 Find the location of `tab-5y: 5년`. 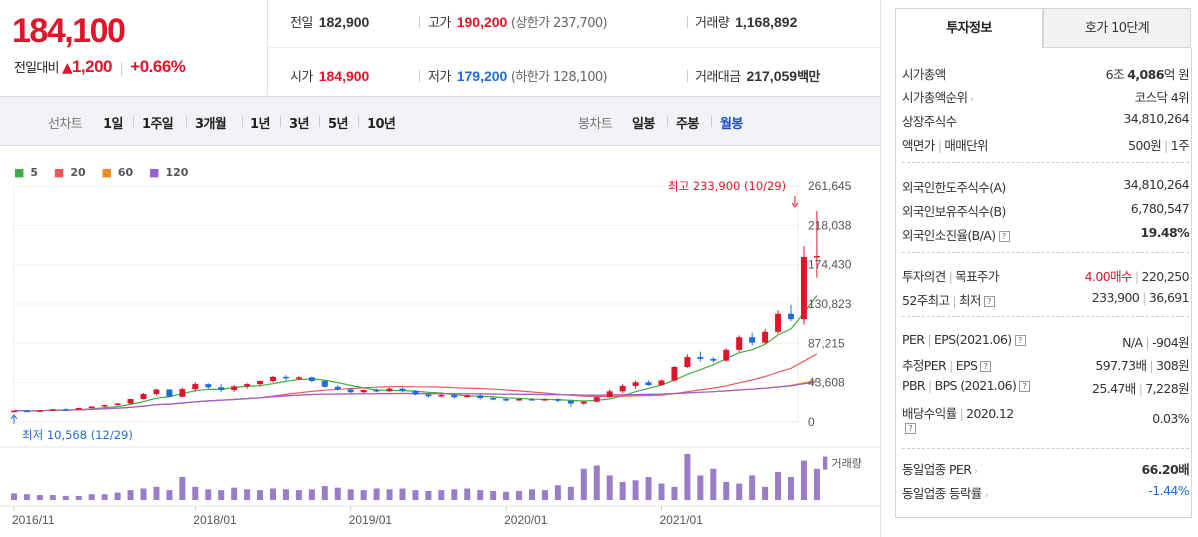

tab-5y: 5년 is located at coordinates (338, 124).